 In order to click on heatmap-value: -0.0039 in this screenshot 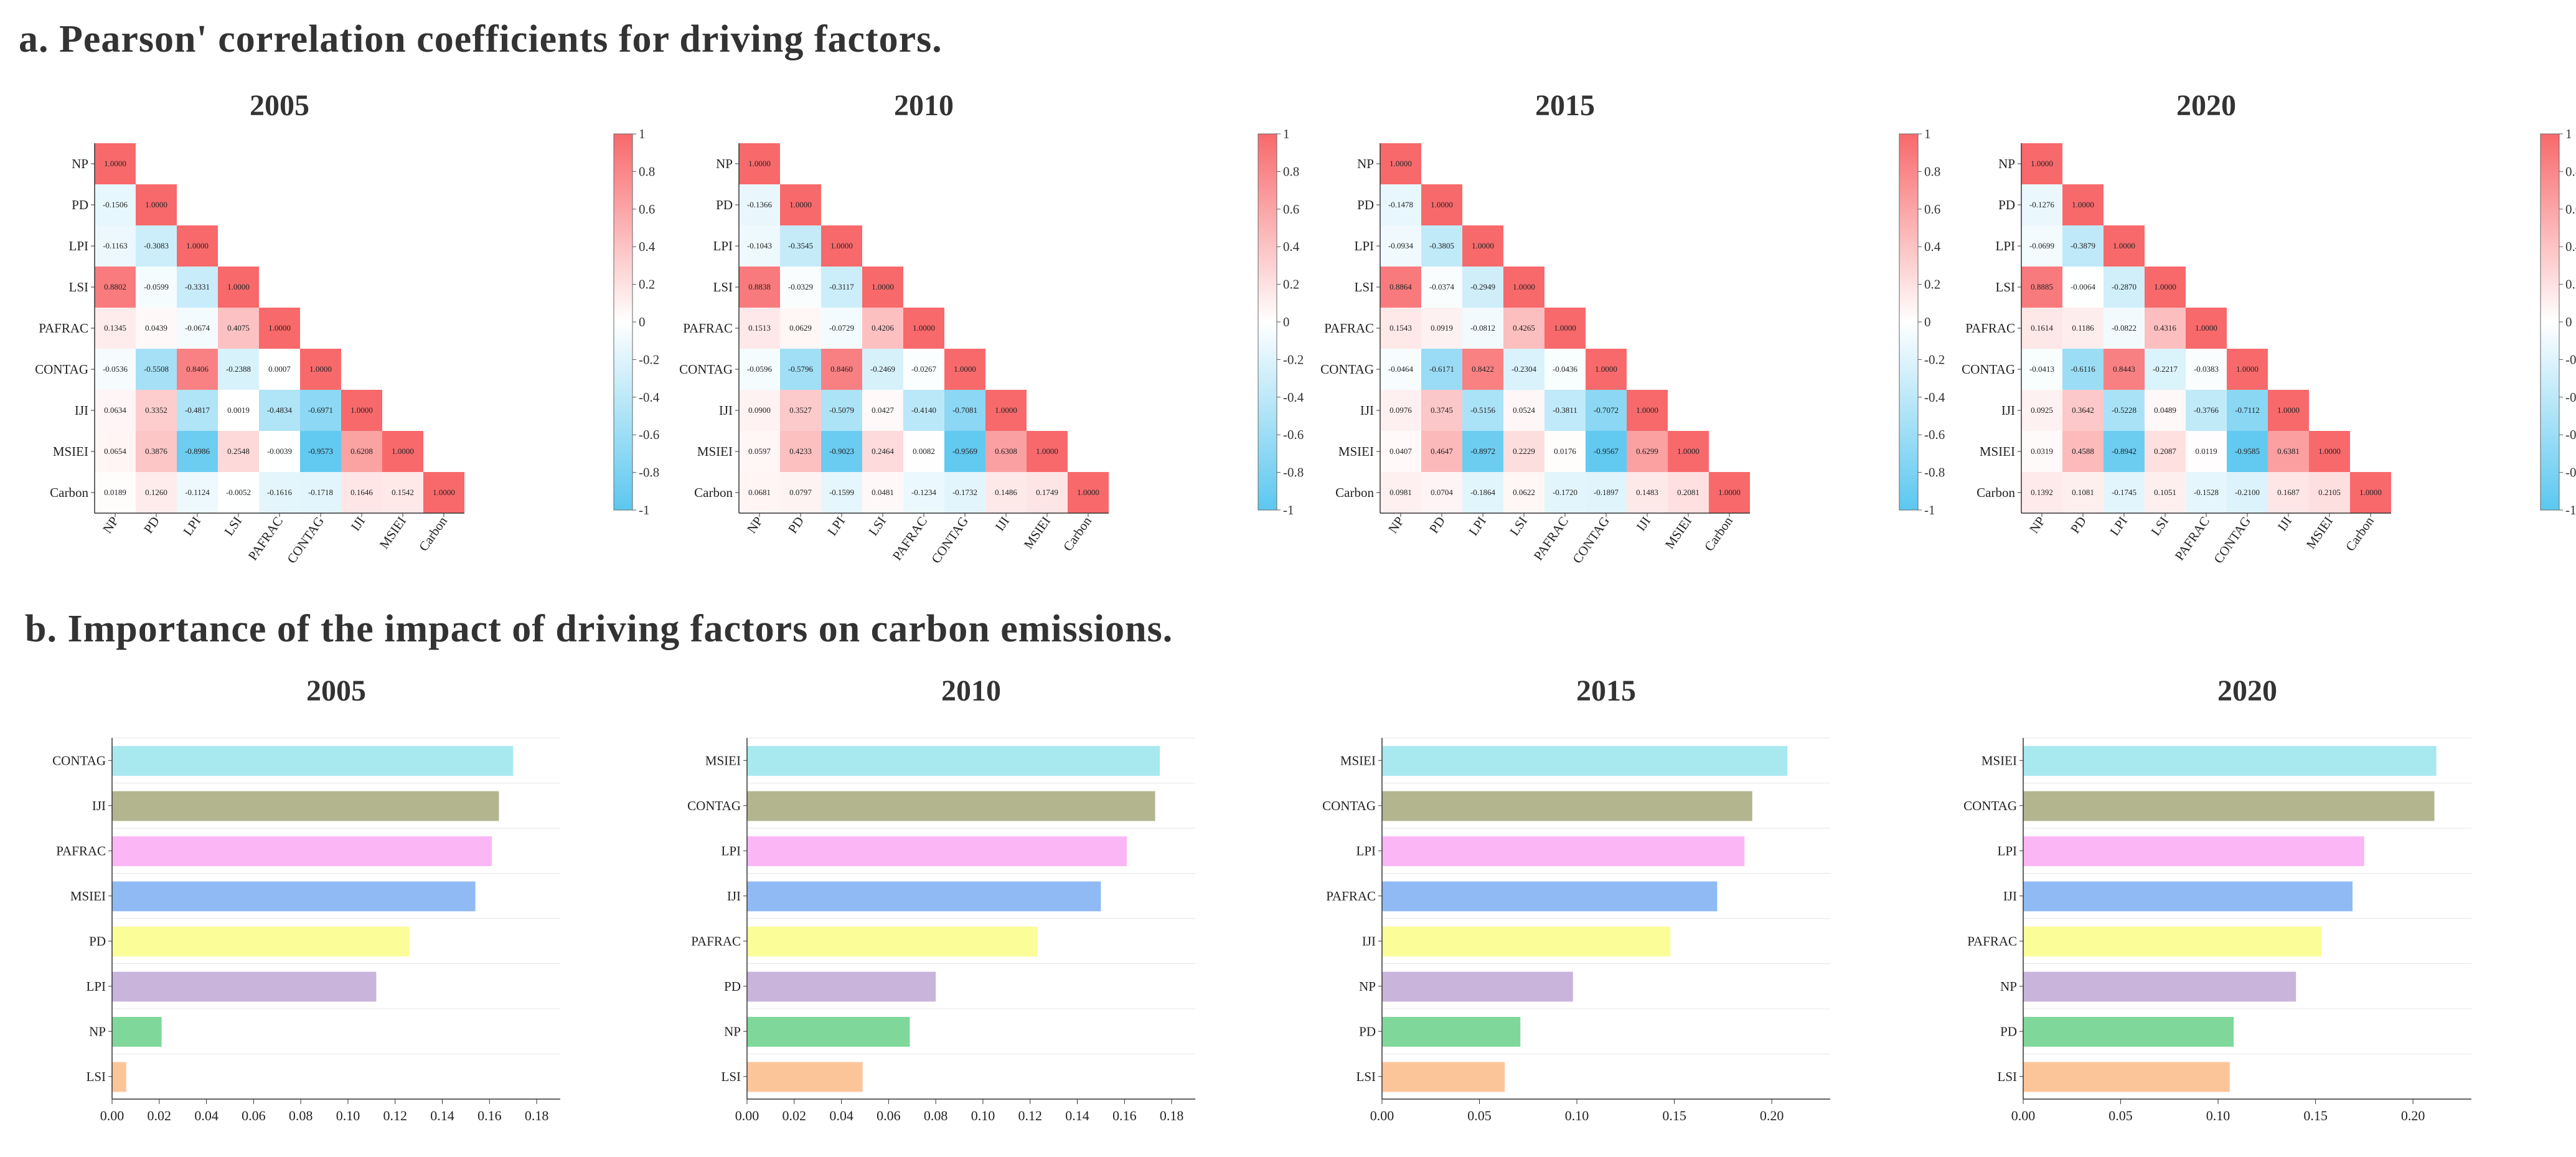, I will do `click(279, 451)`.